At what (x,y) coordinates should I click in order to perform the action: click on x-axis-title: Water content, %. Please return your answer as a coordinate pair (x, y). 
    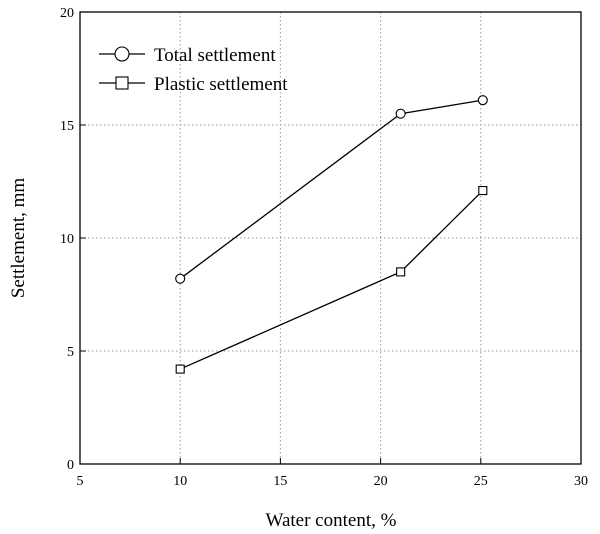
    Looking at the image, I should click on (331, 520).